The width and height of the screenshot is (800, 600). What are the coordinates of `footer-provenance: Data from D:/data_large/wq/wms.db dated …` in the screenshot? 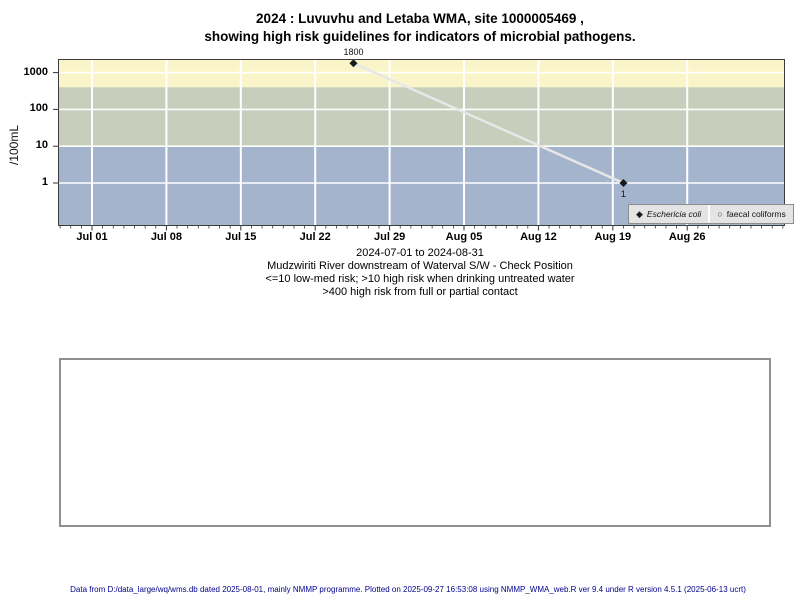 It's located at (408, 589).